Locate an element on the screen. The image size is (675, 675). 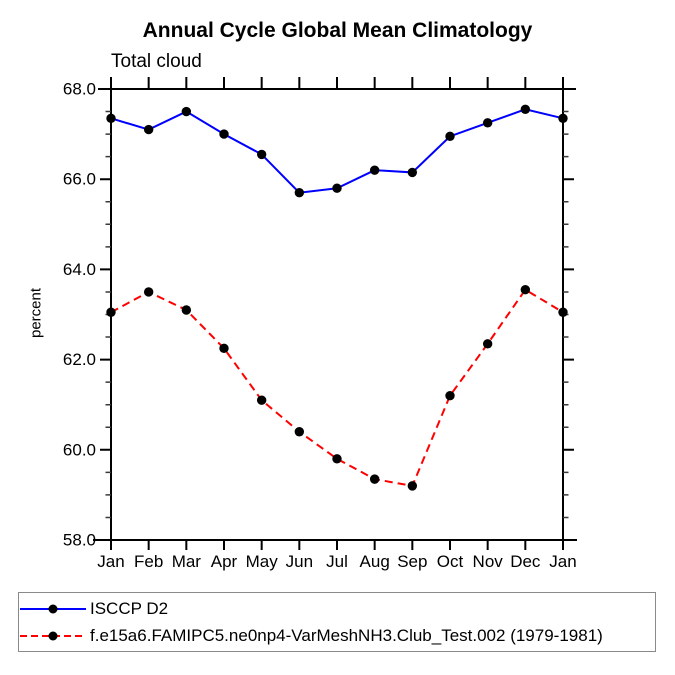
legend-line-sample-solid is located at coordinates (53, 608).